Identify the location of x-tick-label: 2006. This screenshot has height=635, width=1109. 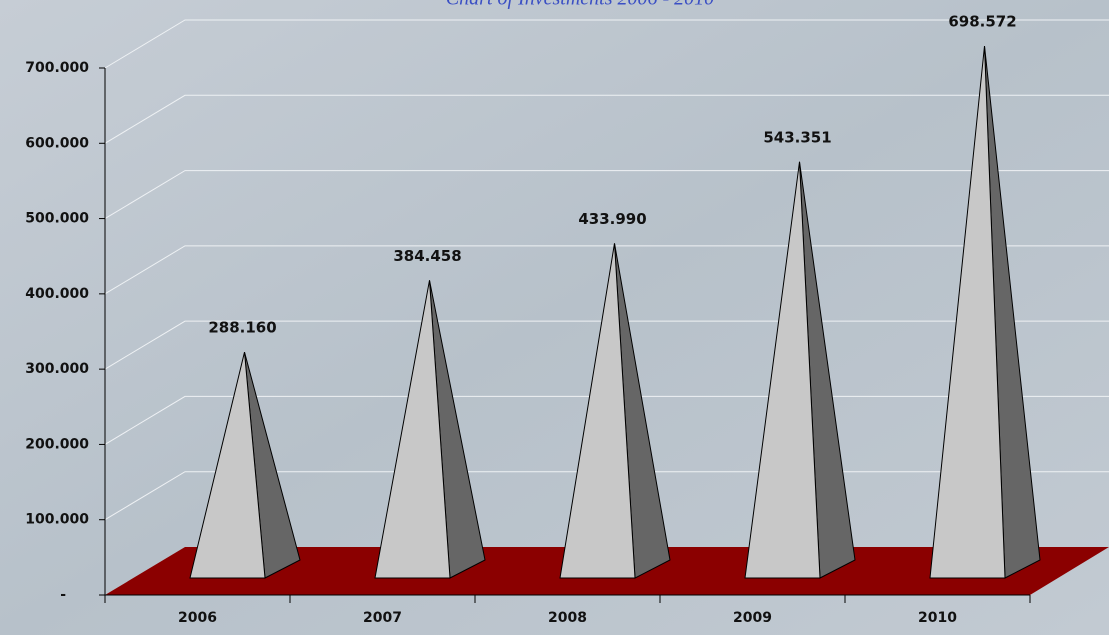
(197, 618).